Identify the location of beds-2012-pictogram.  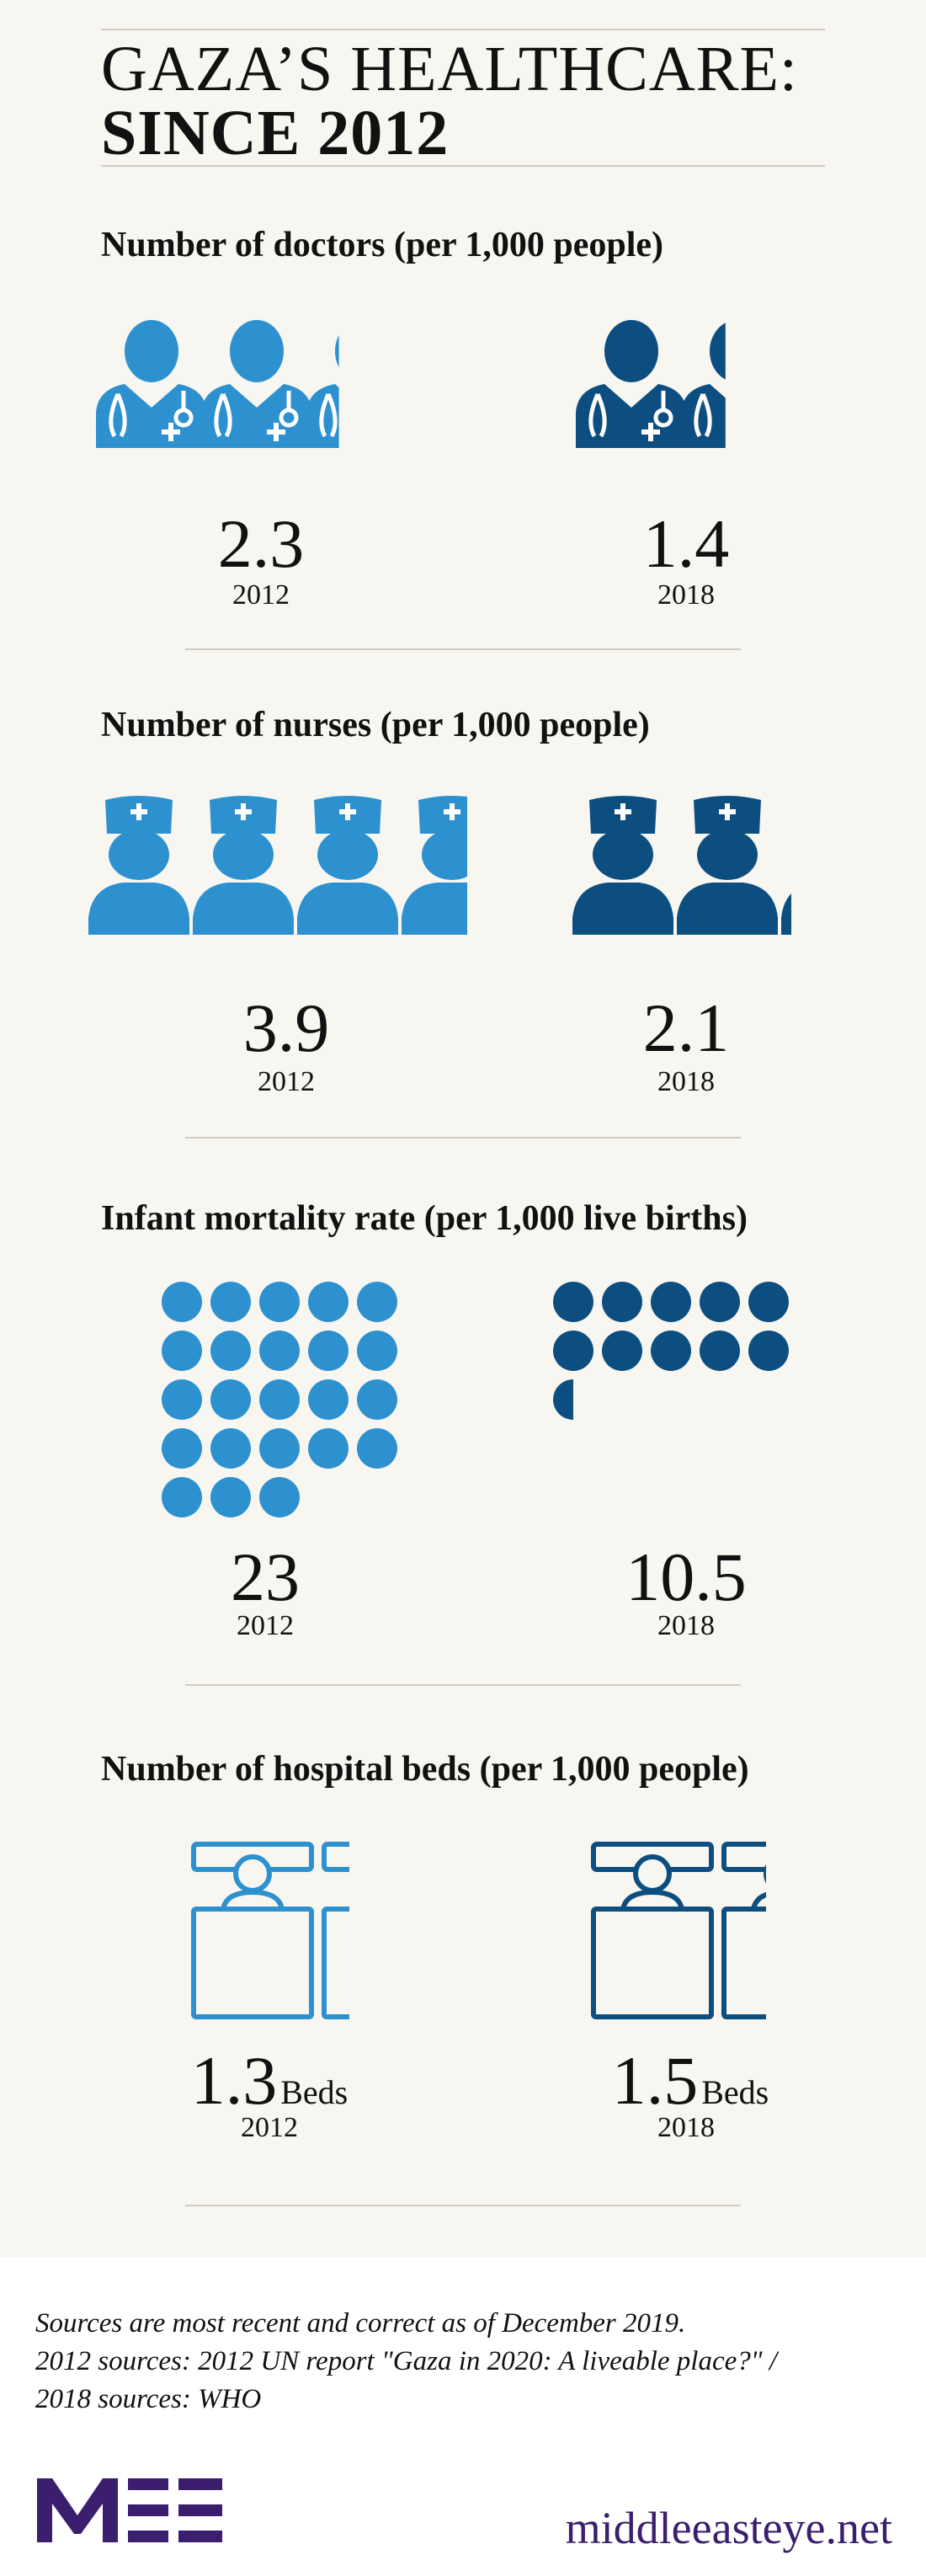
(270, 1930).